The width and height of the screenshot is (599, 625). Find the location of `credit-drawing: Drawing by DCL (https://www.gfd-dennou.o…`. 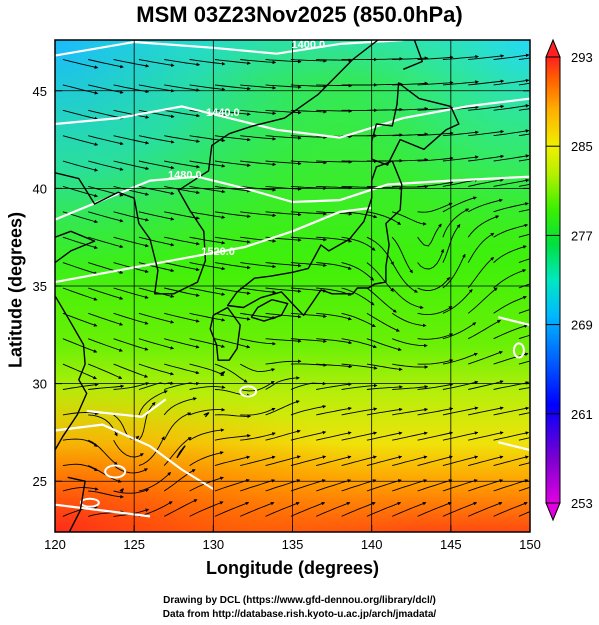

credit-drawing: Drawing by DCL (https://www.gfd-dennou.o… is located at coordinates (299, 600).